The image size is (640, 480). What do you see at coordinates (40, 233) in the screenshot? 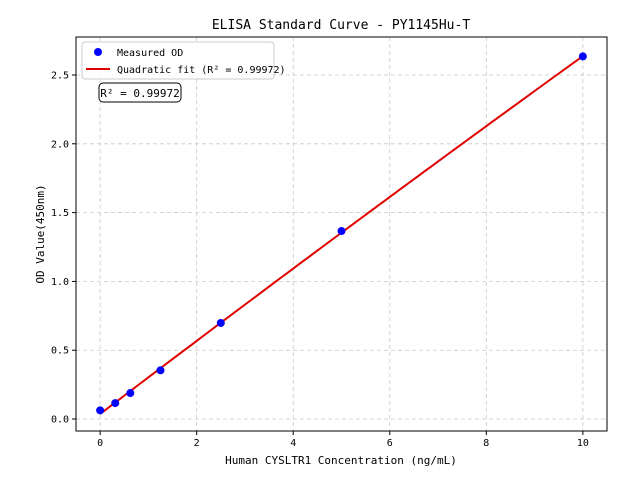
I see `y-axis-label: OD Value(450nm)` at bounding box center [40, 233].